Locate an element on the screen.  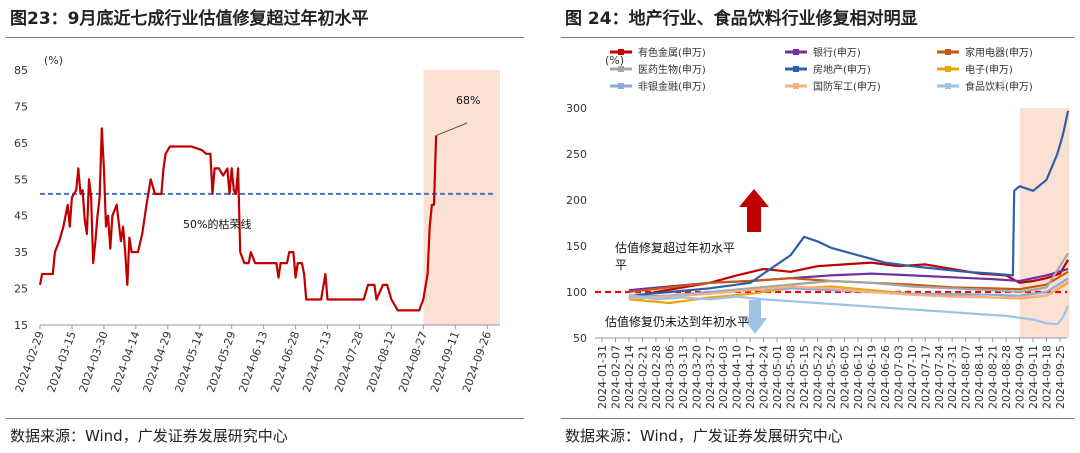
x-tick-label: 2024-08-28 is located at coordinates (1006, 377).